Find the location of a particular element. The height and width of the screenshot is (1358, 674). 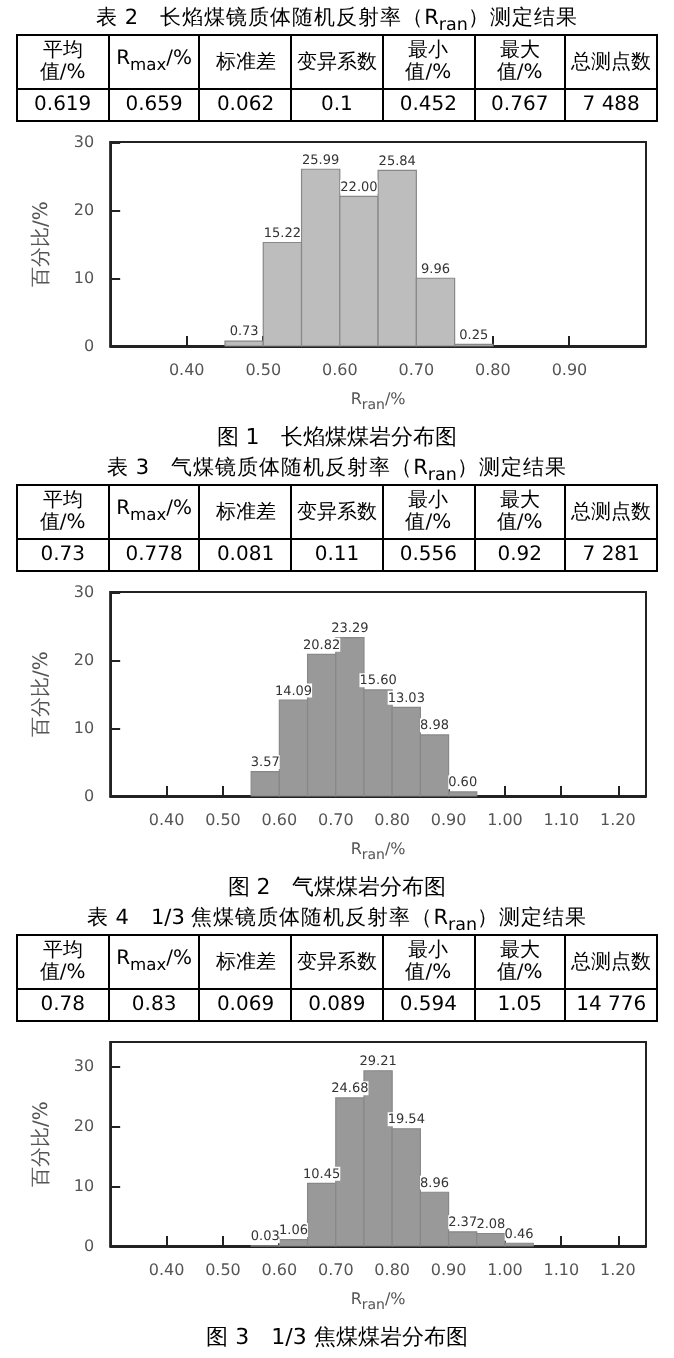

caption: 图 3 1/3 焦煤煤岩分布图 is located at coordinates (337, 1338).